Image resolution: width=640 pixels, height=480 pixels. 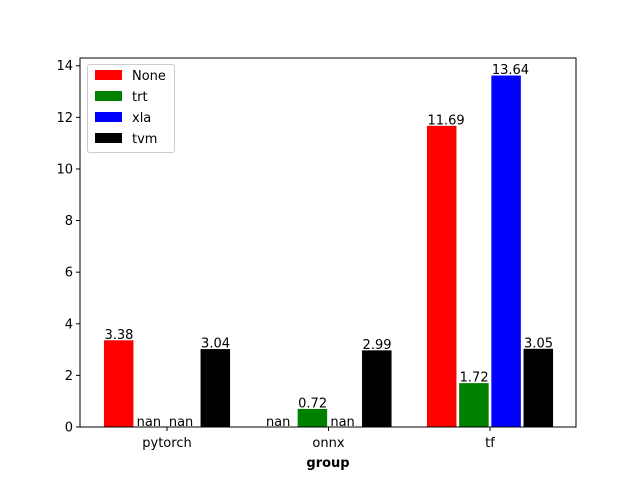 What do you see at coordinates (342, 422) in the screenshot?
I see `data-label-onnx-xla: nan` at bounding box center [342, 422].